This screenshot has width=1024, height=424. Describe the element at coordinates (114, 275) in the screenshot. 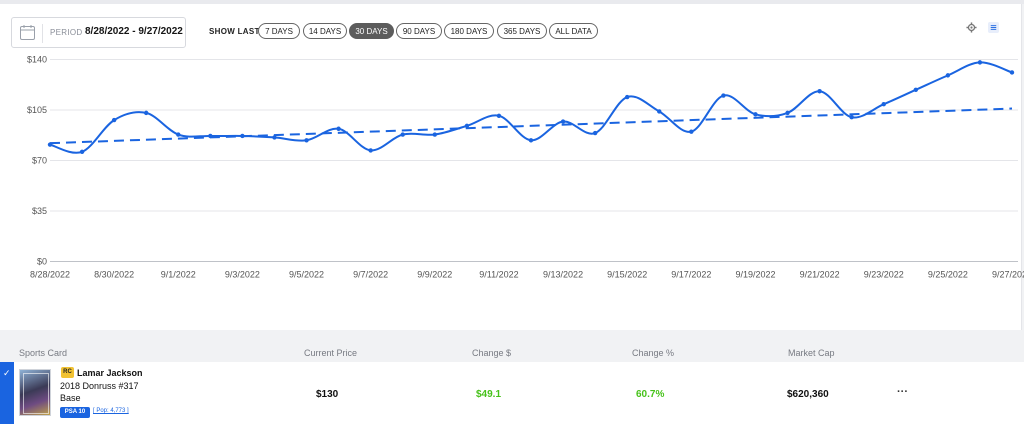

I see `x-tick-label: 8/30/2022` at that location.